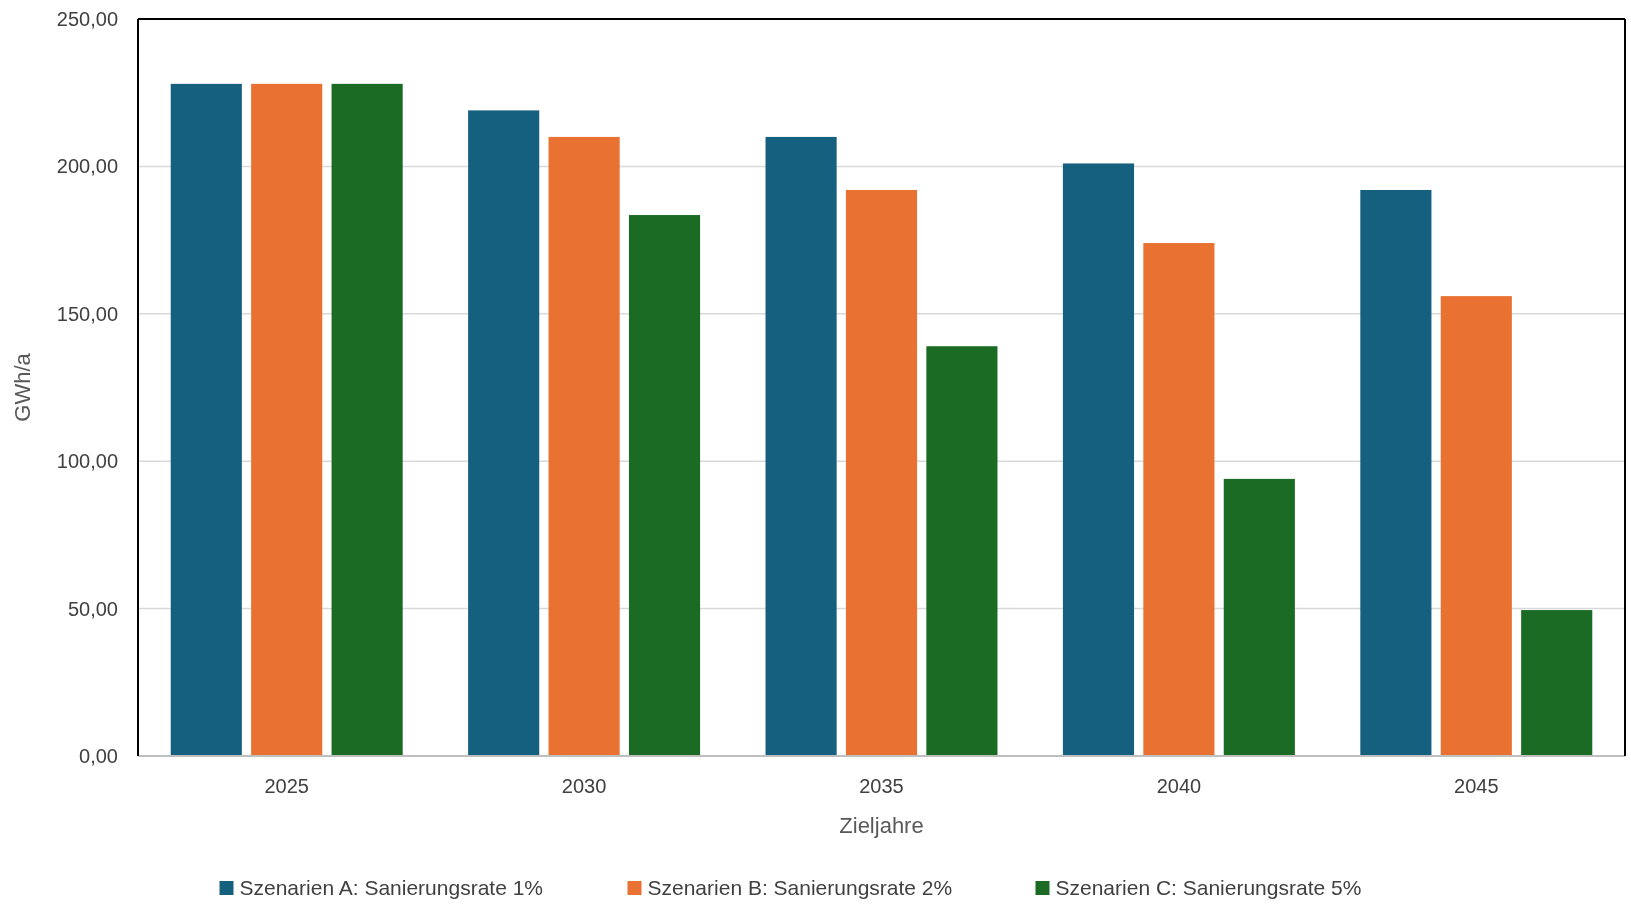 This screenshot has width=1631, height=909. What do you see at coordinates (1179, 786) in the screenshot?
I see `x-tick-label: 2040` at bounding box center [1179, 786].